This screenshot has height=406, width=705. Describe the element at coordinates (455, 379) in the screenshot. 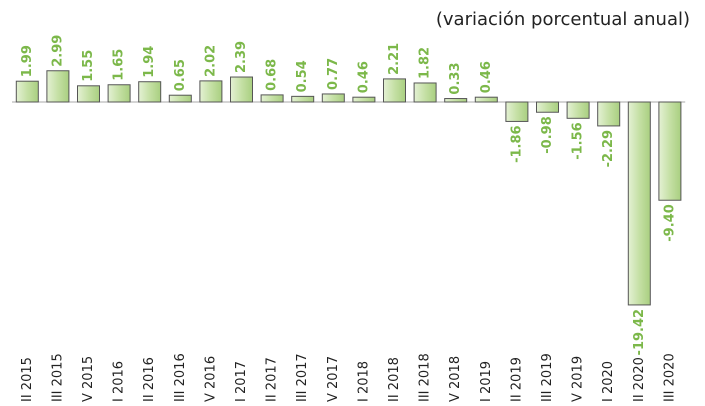

I see `x-tick-label: V 2018` at that location.